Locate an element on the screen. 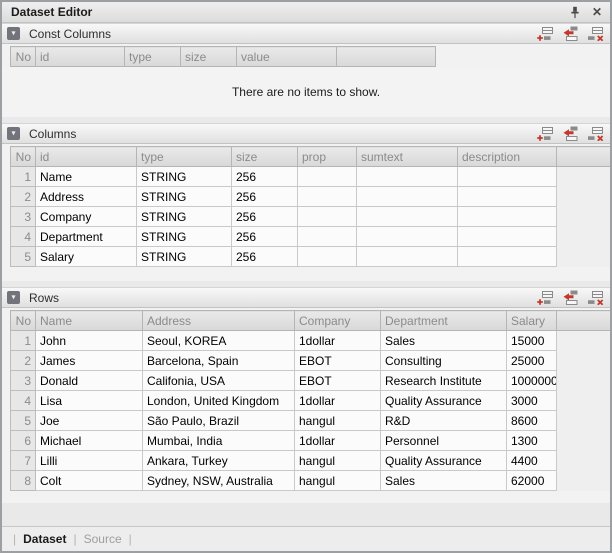 The image size is (612, 553). cell: Research Institute is located at coordinates (443, 380).